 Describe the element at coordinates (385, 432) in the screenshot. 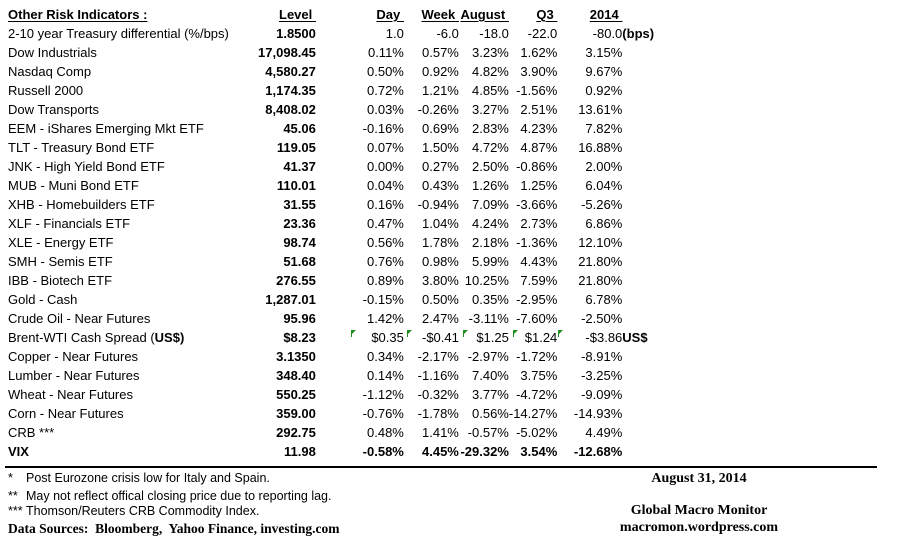

I see `cell-day: 0.48%` at that location.